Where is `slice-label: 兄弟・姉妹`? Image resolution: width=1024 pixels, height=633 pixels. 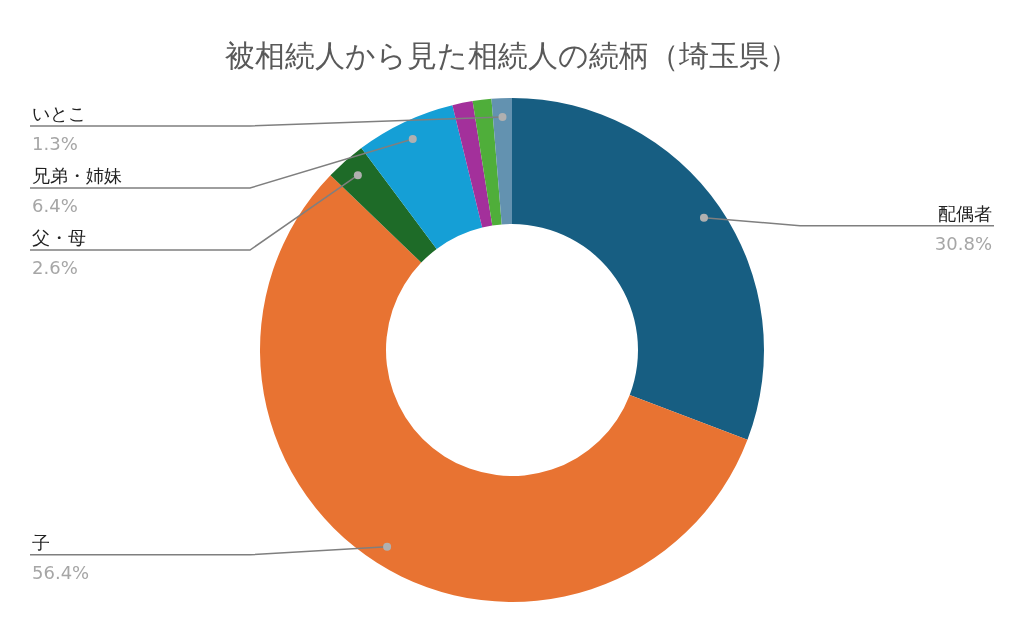 slice-label: 兄弟・姉妹 is located at coordinates (77, 175).